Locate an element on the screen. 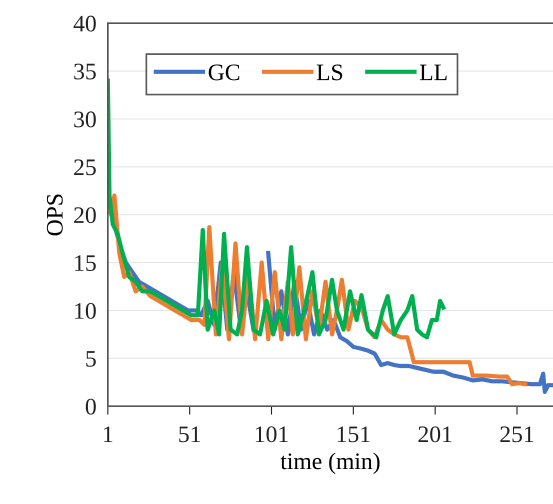 The height and width of the screenshot is (504, 553). y-tick-label: 30 is located at coordinates (85, 119).